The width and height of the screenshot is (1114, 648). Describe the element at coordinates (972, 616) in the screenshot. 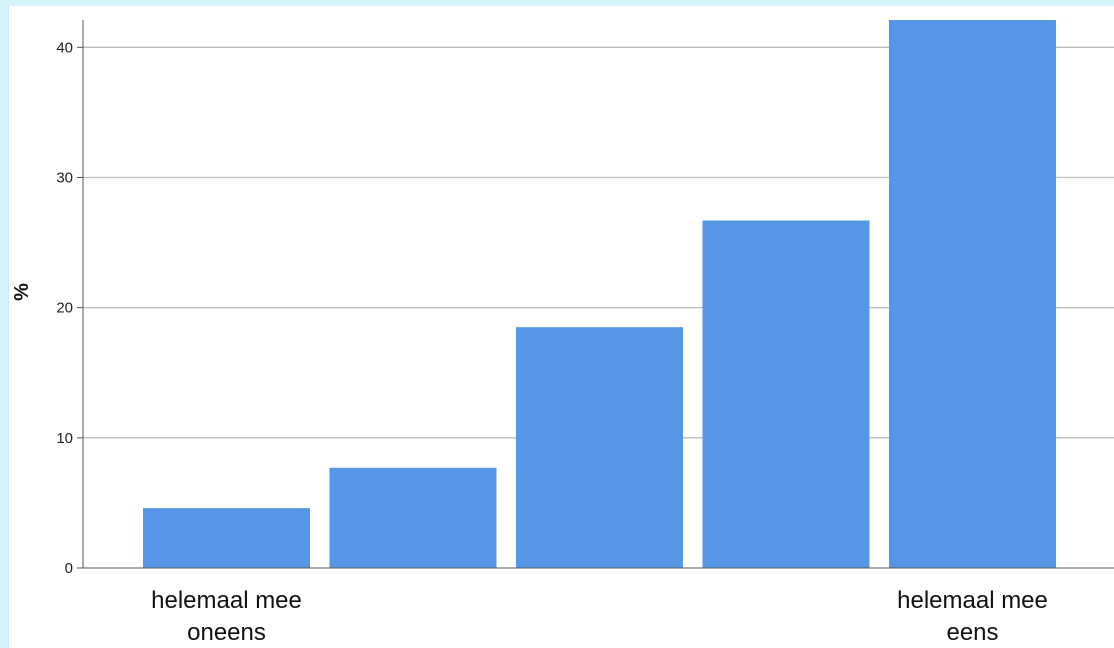

I see `x-category-label-5: helemaal mee eens` at that location.